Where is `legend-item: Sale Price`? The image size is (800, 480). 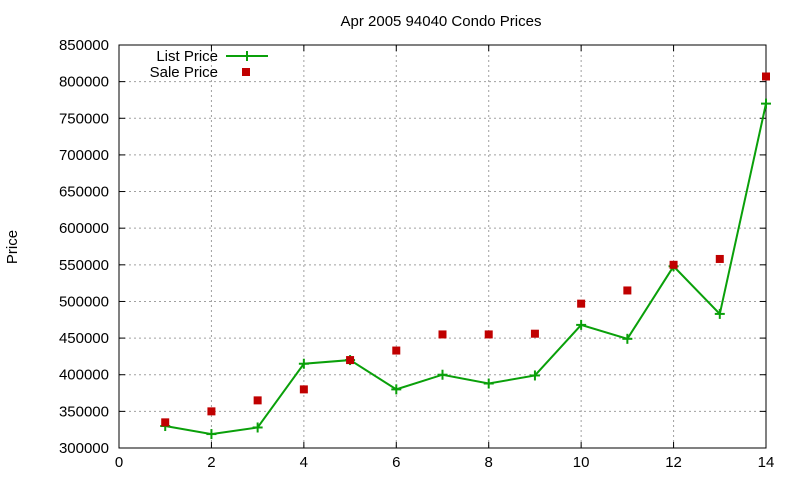 legend-item: Sale Price is located at coordinates (200, 72).